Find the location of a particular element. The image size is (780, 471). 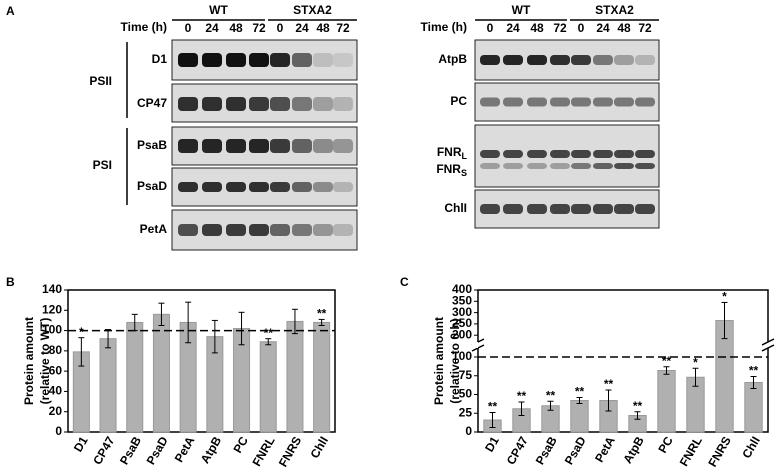

x-tick-label: PetA is located at coordinates (605, 449).